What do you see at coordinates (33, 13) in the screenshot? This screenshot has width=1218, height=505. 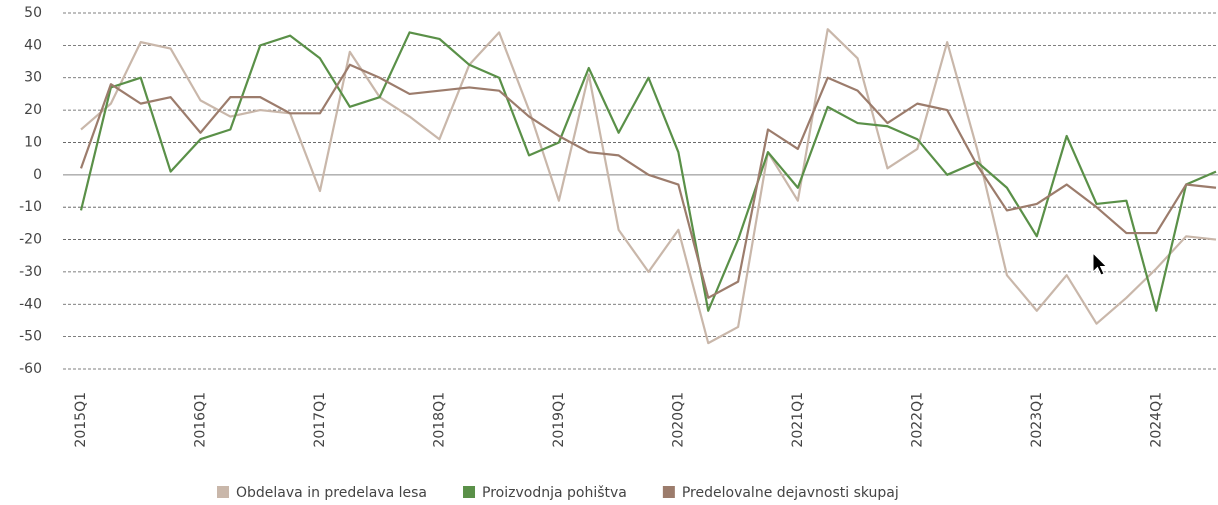 I see `y-tick-label: 50` at bounding box center [33, 13].